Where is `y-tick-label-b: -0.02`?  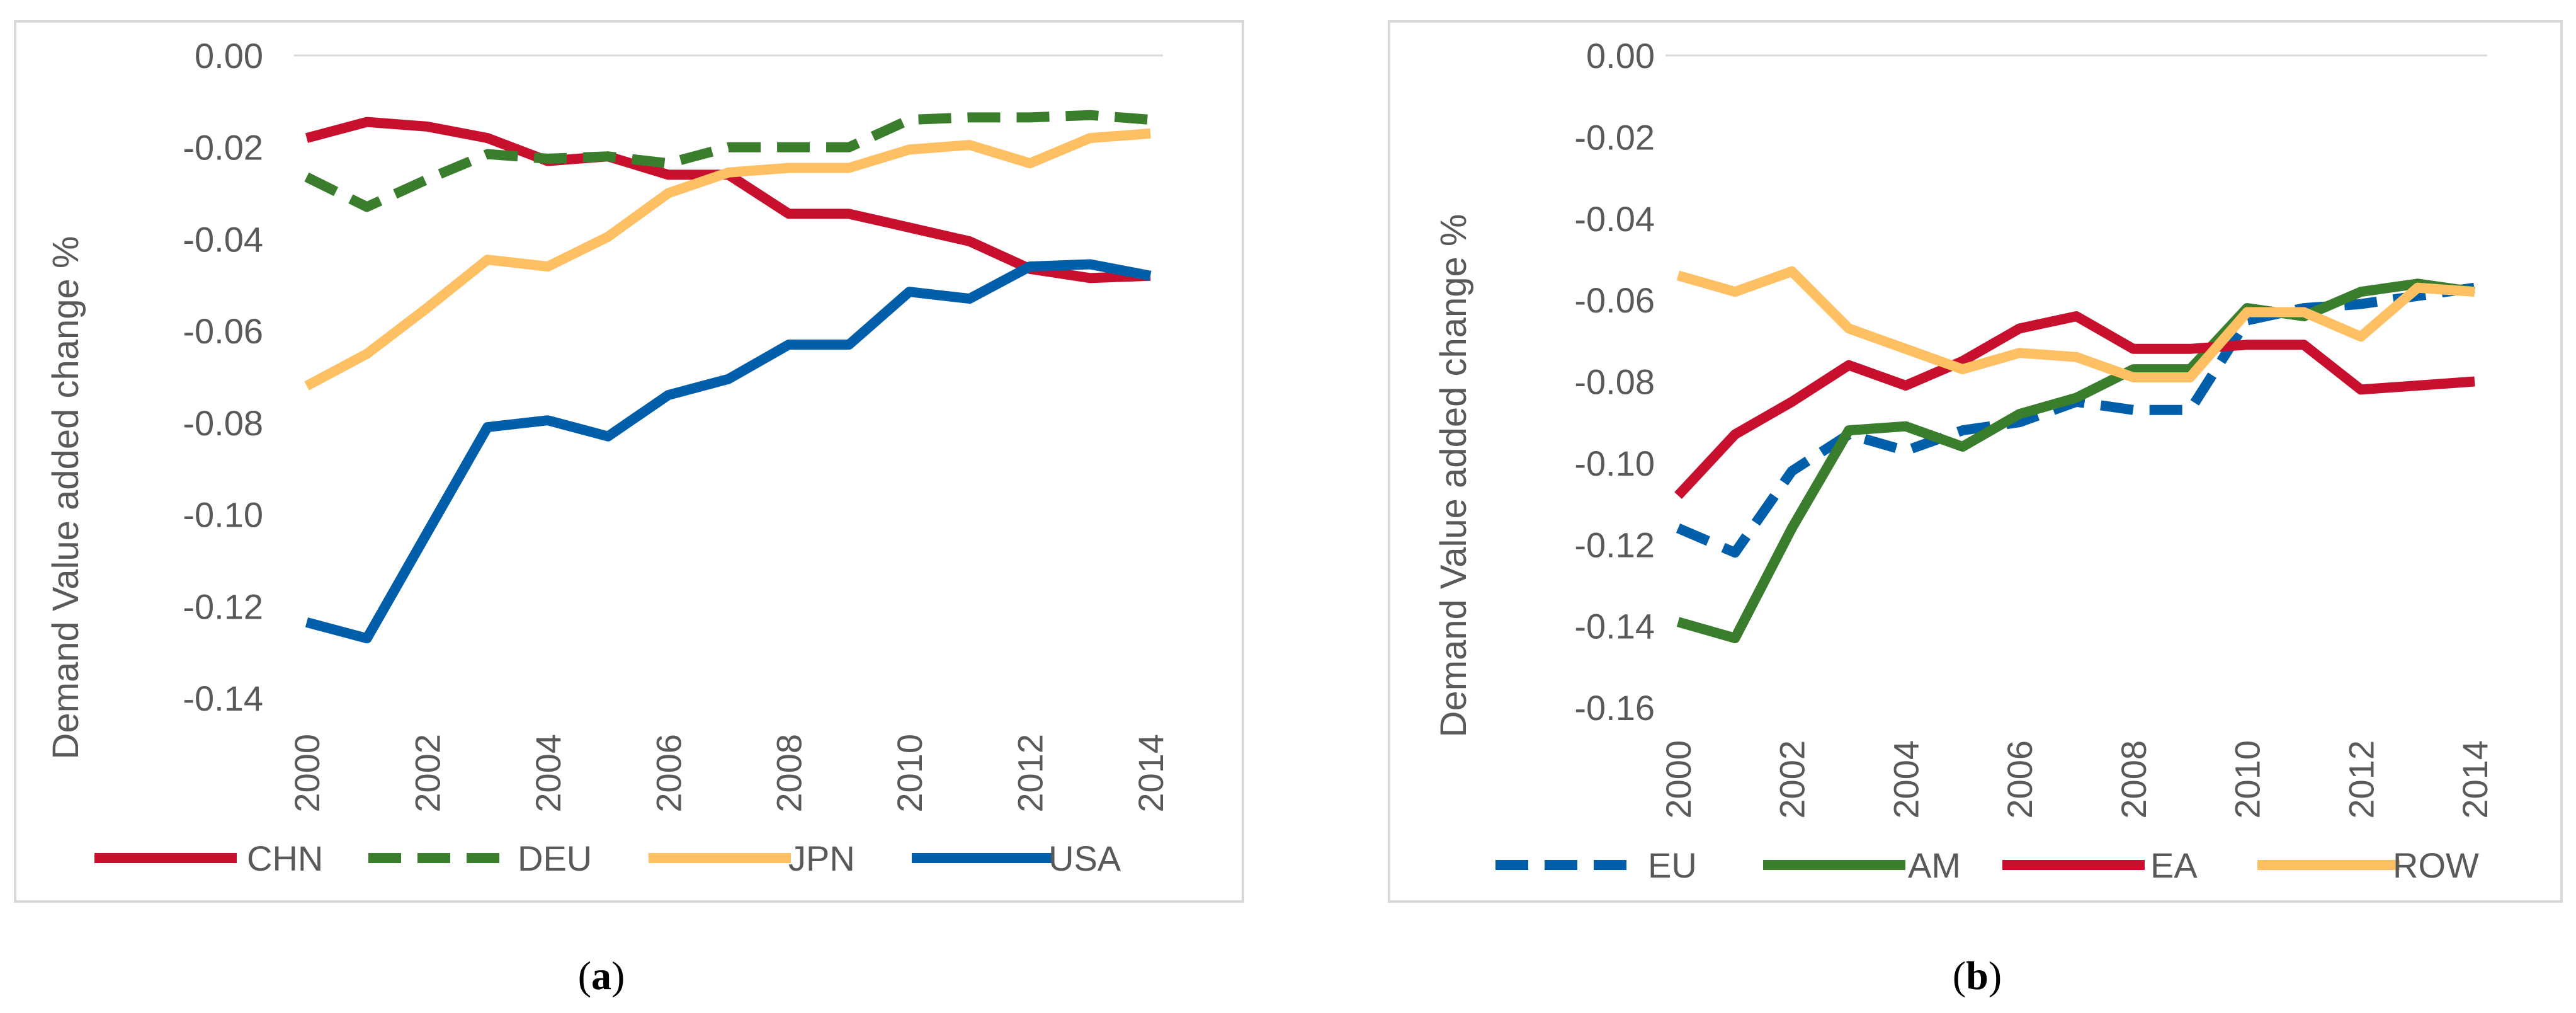 y-tick-label-b: -0.02 is located at coordinates (1614, 137).